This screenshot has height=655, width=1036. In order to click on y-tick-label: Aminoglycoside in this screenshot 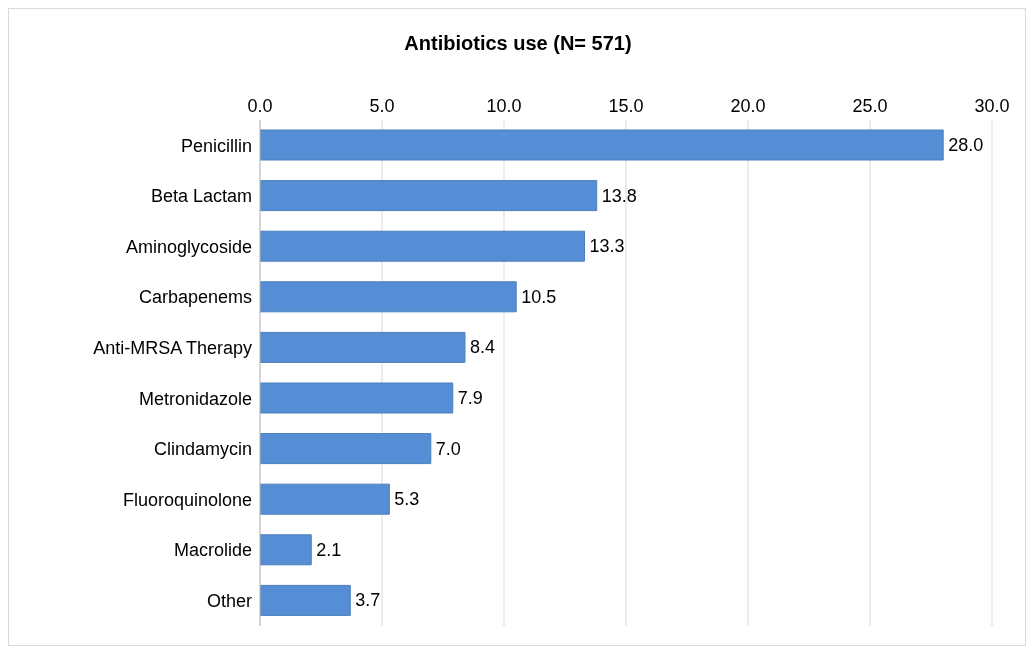, I will do `click(188, 246)`.